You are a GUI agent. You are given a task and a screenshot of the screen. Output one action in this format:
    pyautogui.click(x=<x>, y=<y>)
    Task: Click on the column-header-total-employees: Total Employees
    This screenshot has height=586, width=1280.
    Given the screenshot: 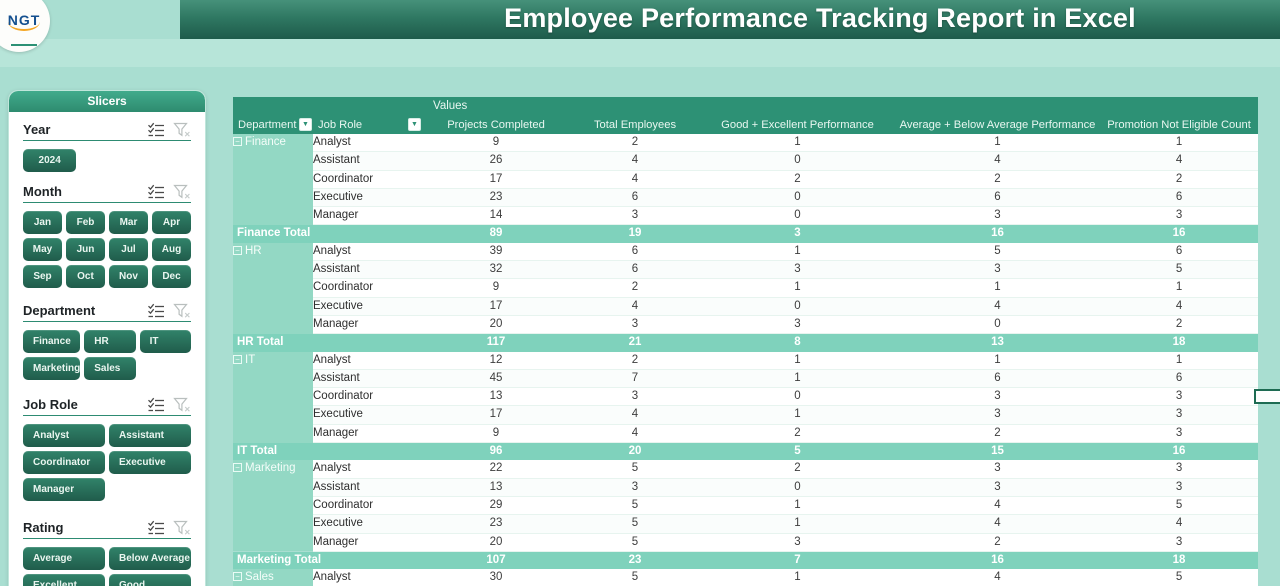 What is the action you would take?
    pyautogui.click(x=635, y=124)
    